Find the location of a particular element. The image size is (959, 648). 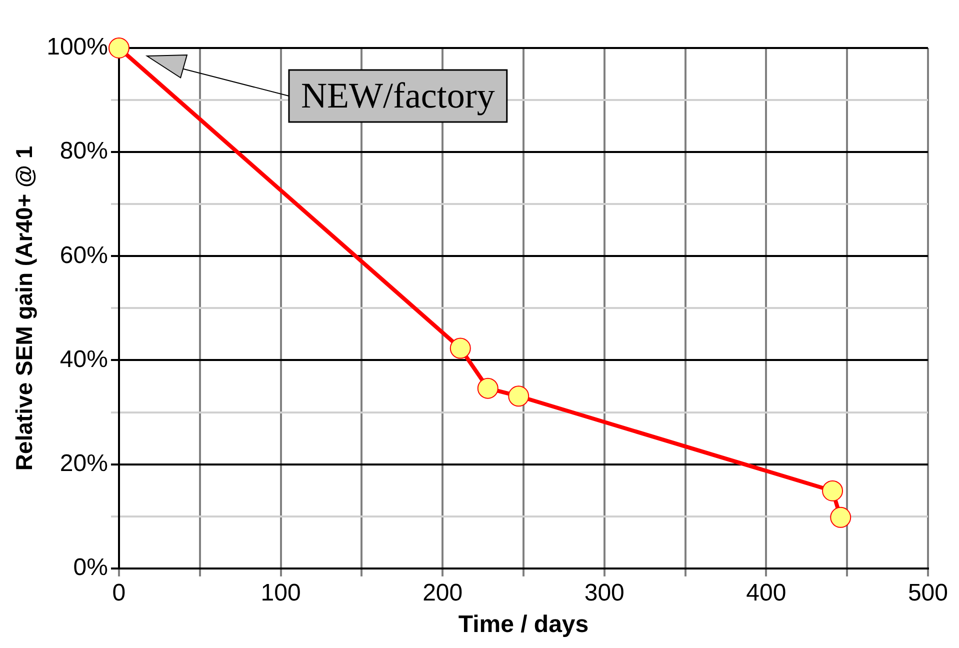

x-tick-label: 0 is located at coordinates (119, 592).